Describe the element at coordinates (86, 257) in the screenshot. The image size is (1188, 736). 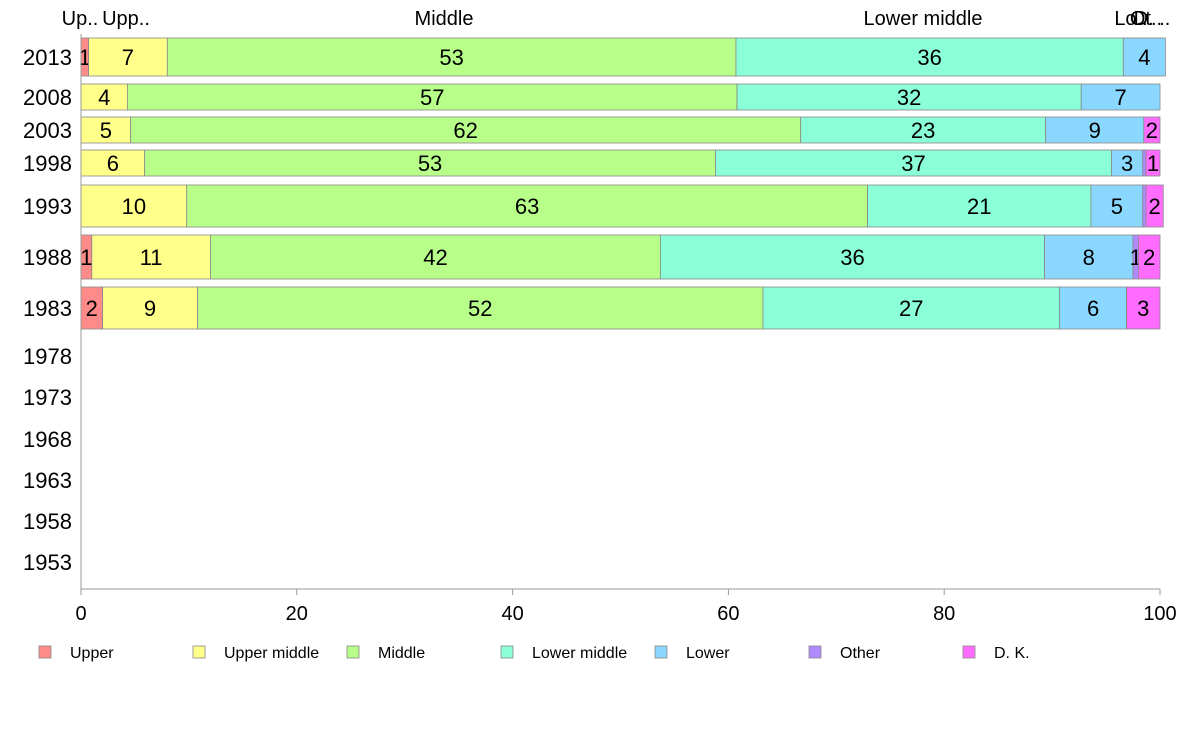
I see `data-label-1988-upper: 1` at that location.